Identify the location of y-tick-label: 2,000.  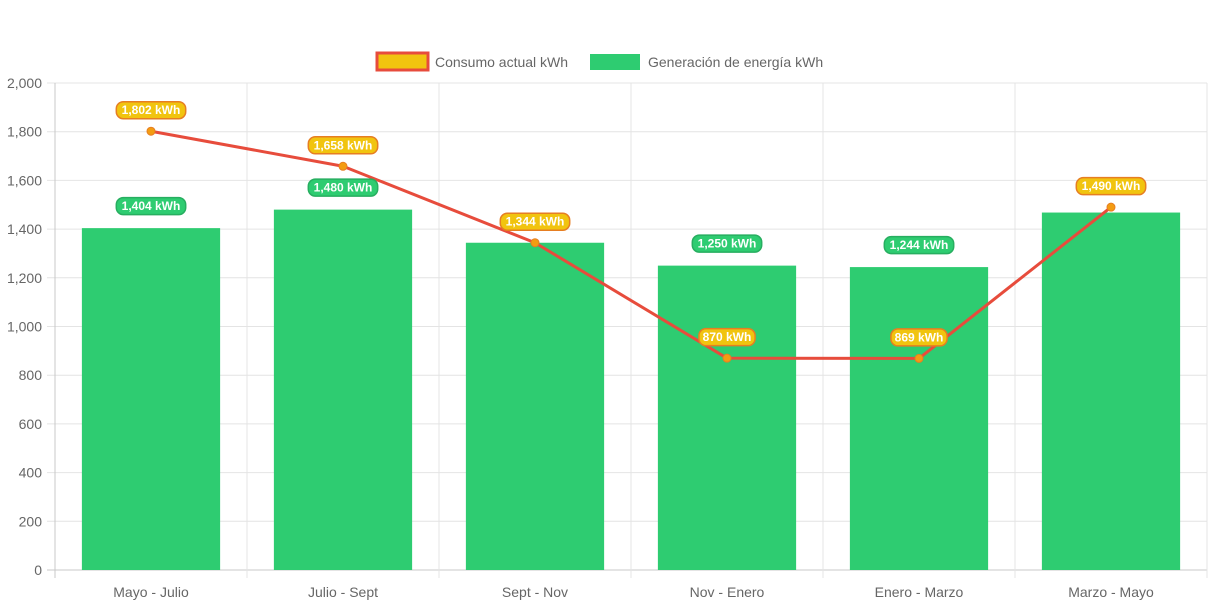
(24, 83).